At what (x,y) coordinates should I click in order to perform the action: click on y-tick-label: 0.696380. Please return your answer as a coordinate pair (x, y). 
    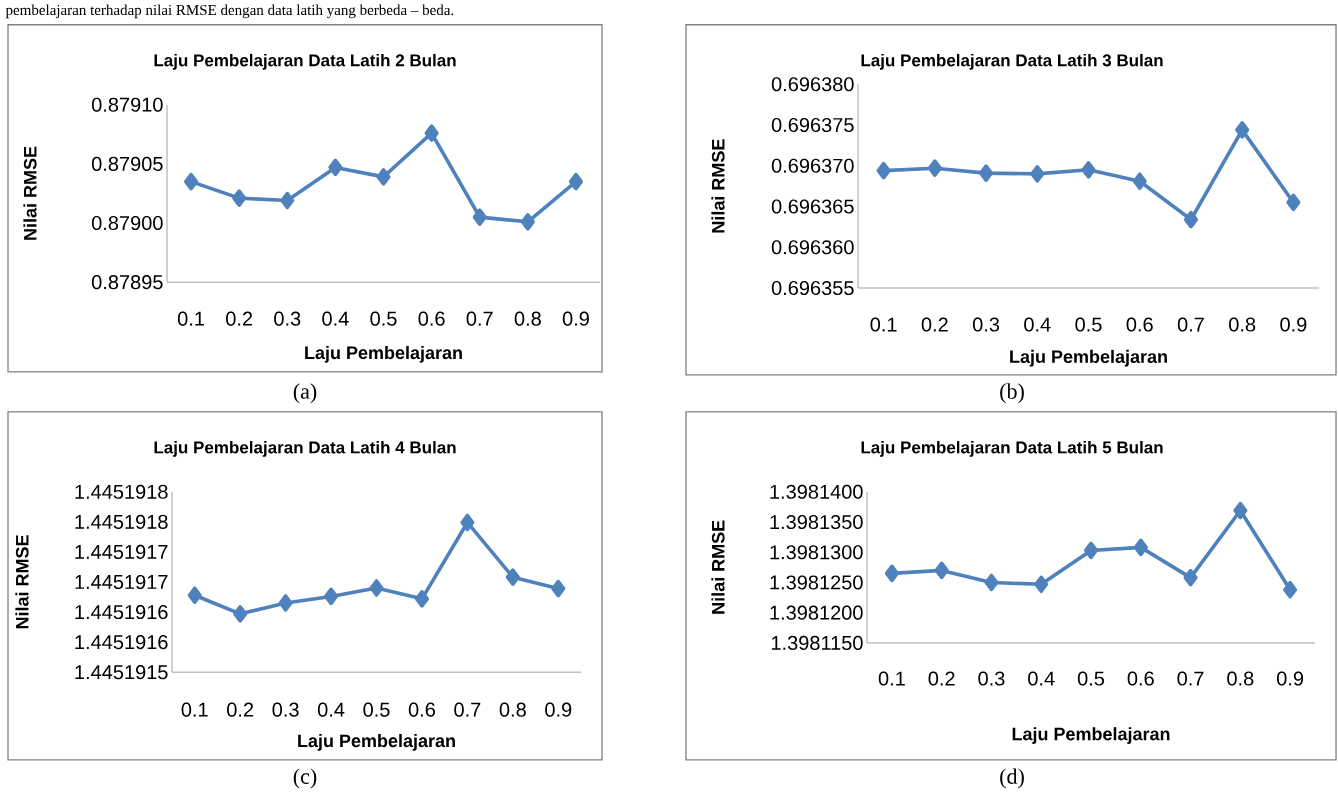
    Looking at the image, I should click on (812, 84).